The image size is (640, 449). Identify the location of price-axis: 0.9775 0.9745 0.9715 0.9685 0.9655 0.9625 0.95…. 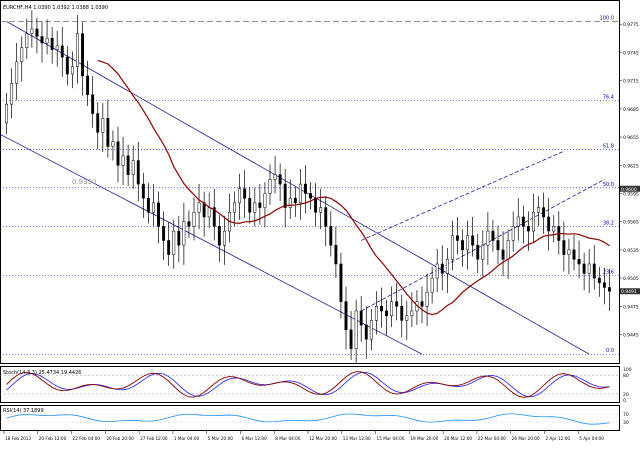
(629, 180).